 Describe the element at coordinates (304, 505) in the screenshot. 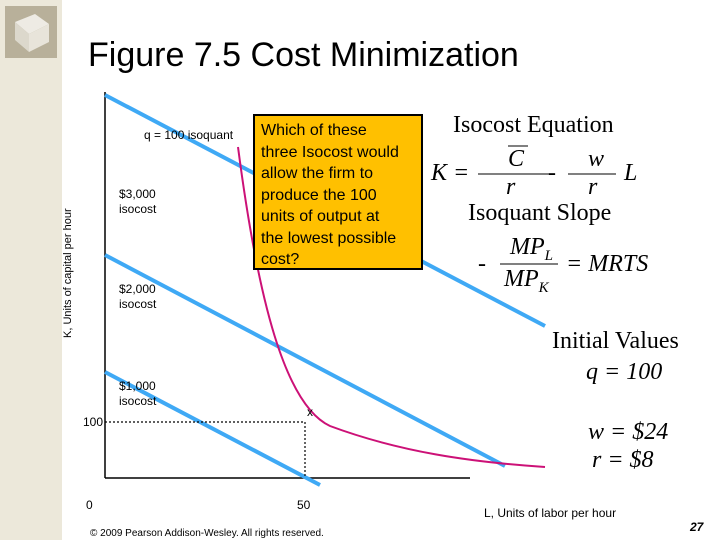

I see `x-tick-50: 50` at that location.